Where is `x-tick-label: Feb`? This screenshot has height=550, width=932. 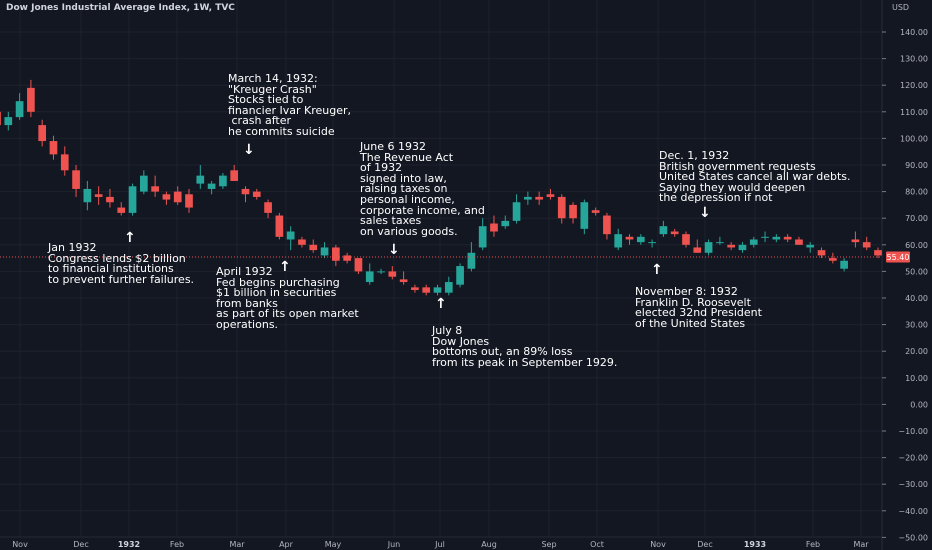 x-tick-label: Feb is located at coordinates (813, 544).